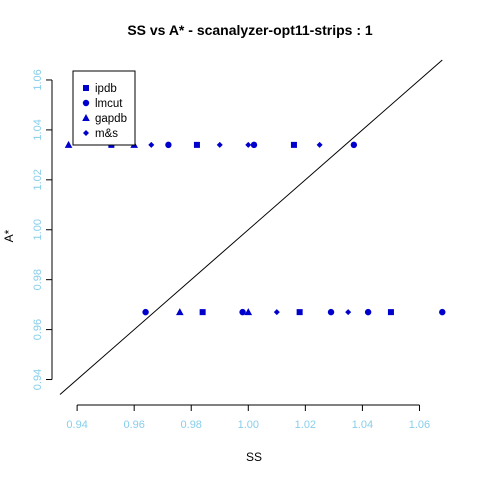 The image size is (480, 480). I want to click on x-tick-label: 1.04, so click(362, 425).